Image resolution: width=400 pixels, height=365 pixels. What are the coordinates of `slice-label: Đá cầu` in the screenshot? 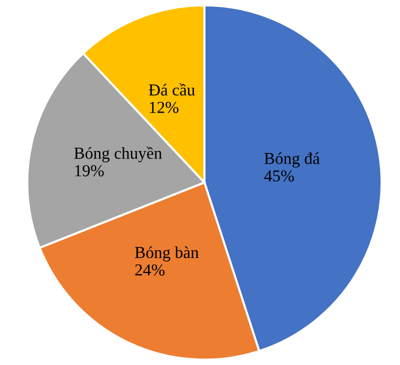 It's located at (171, 89).